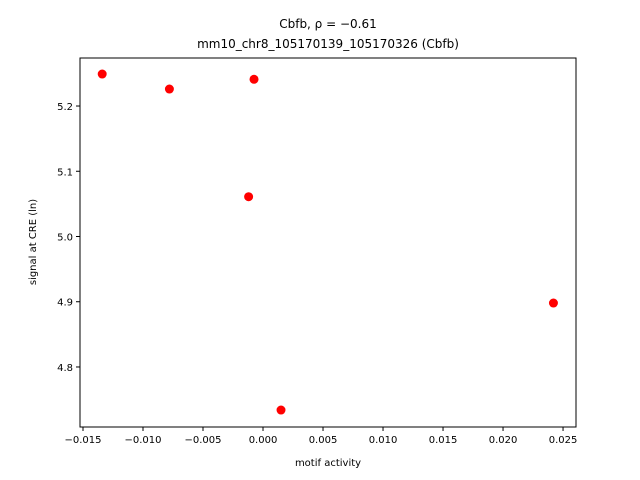 The width and height of the screenshot is (640, 480). What do you see at coordinates (263, 440) in the screenshot?
I see `x-tick-label: 0.000` at bounding box center [263, 440].